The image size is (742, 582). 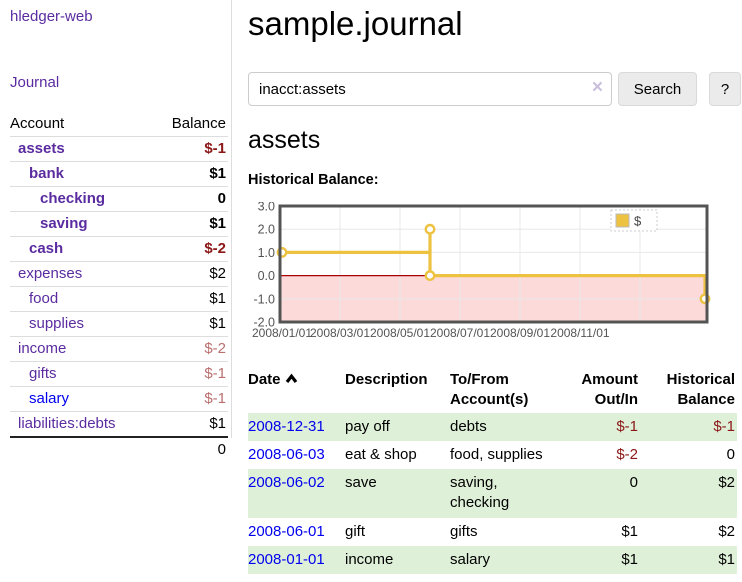 I want to click on chart-negative-region, so click(x=493, y=298).